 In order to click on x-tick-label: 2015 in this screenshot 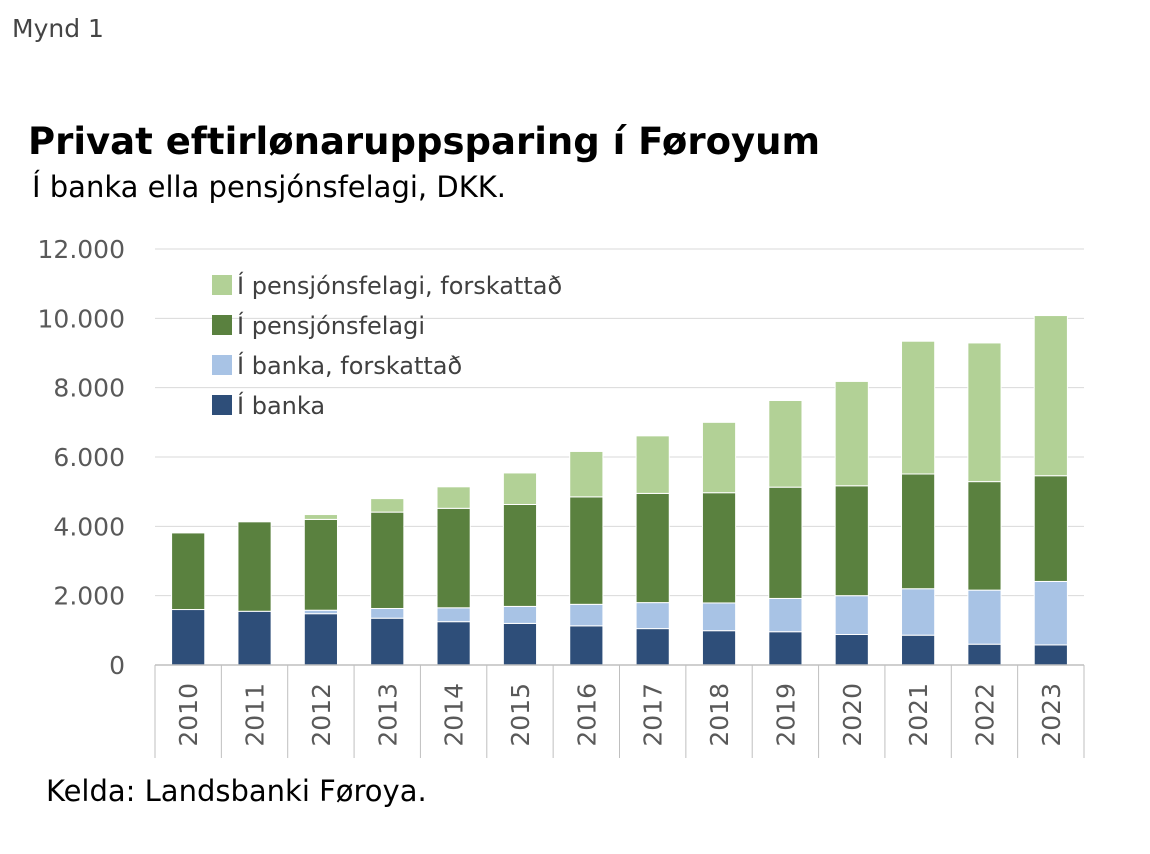, I will do `click(520, 715)`.